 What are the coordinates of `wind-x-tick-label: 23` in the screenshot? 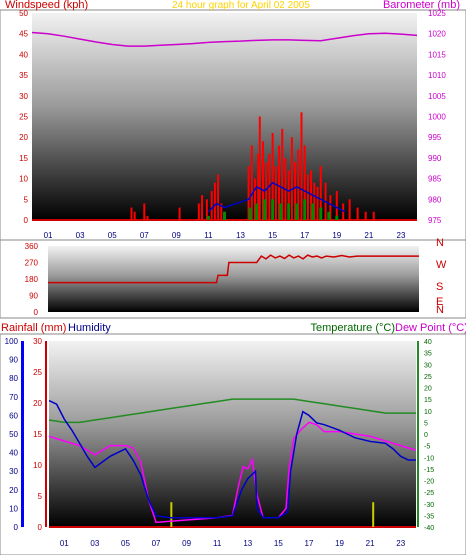 It's located at (401, 235).